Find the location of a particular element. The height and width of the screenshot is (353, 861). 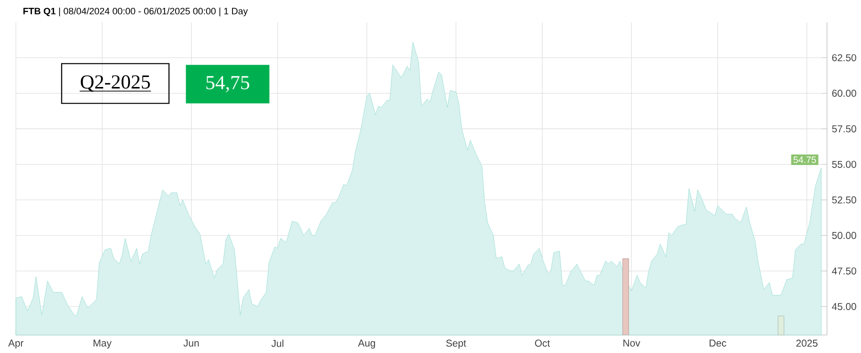

y-tick-label: 52.50 is located at coordinates (844, 200).